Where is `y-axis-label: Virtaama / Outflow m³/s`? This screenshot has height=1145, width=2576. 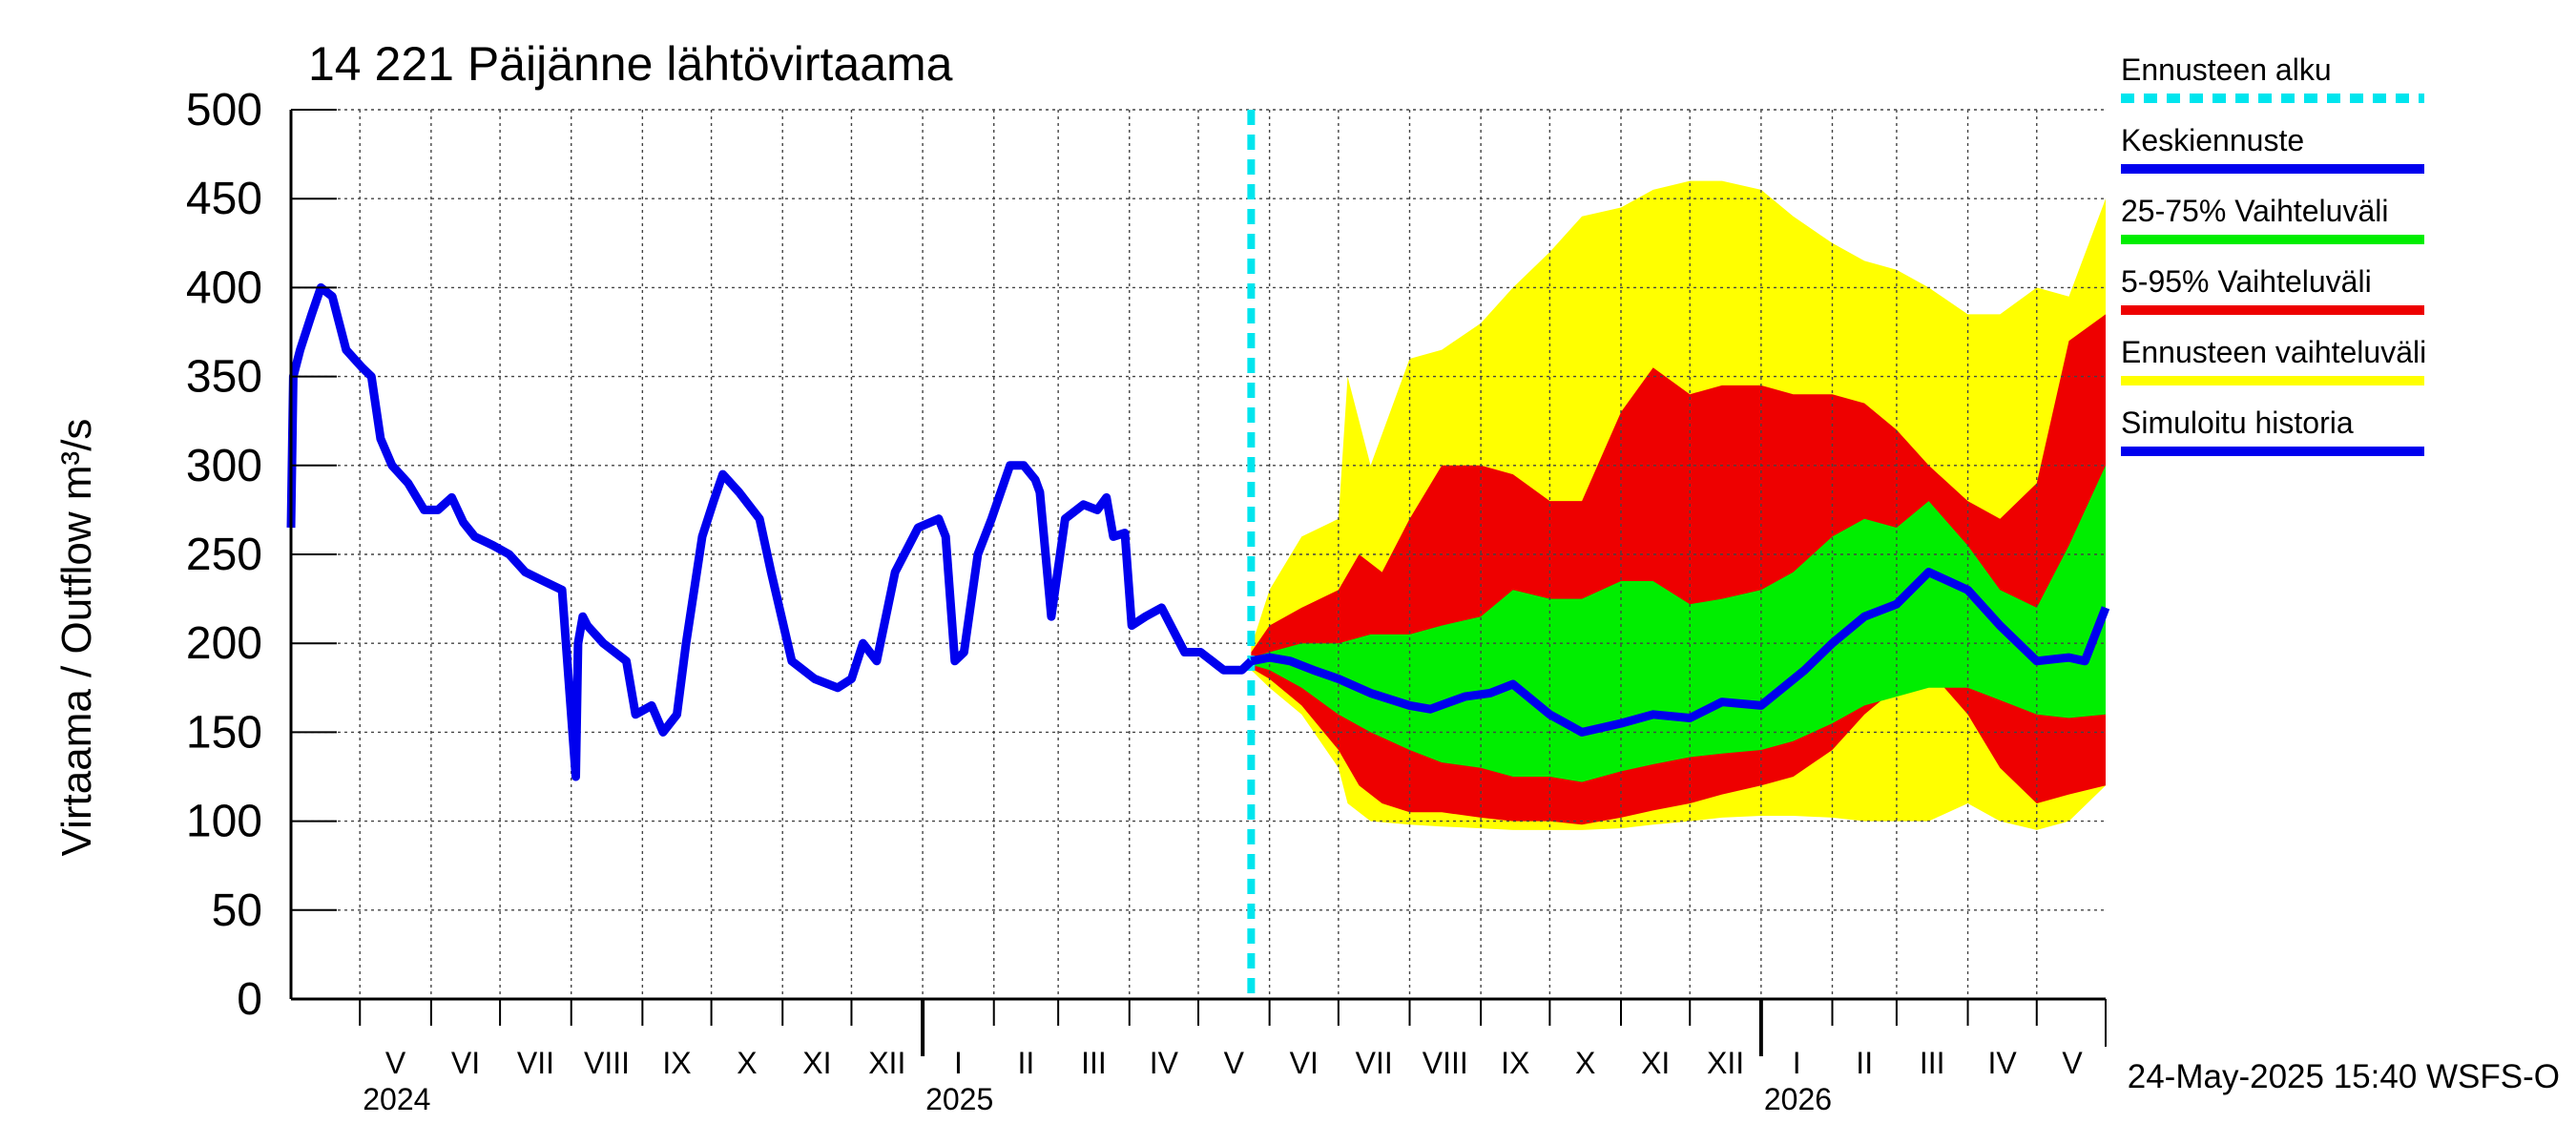
y-axis-label: Virtaama / Outflow m³/s is located at coordinates (76, 638).